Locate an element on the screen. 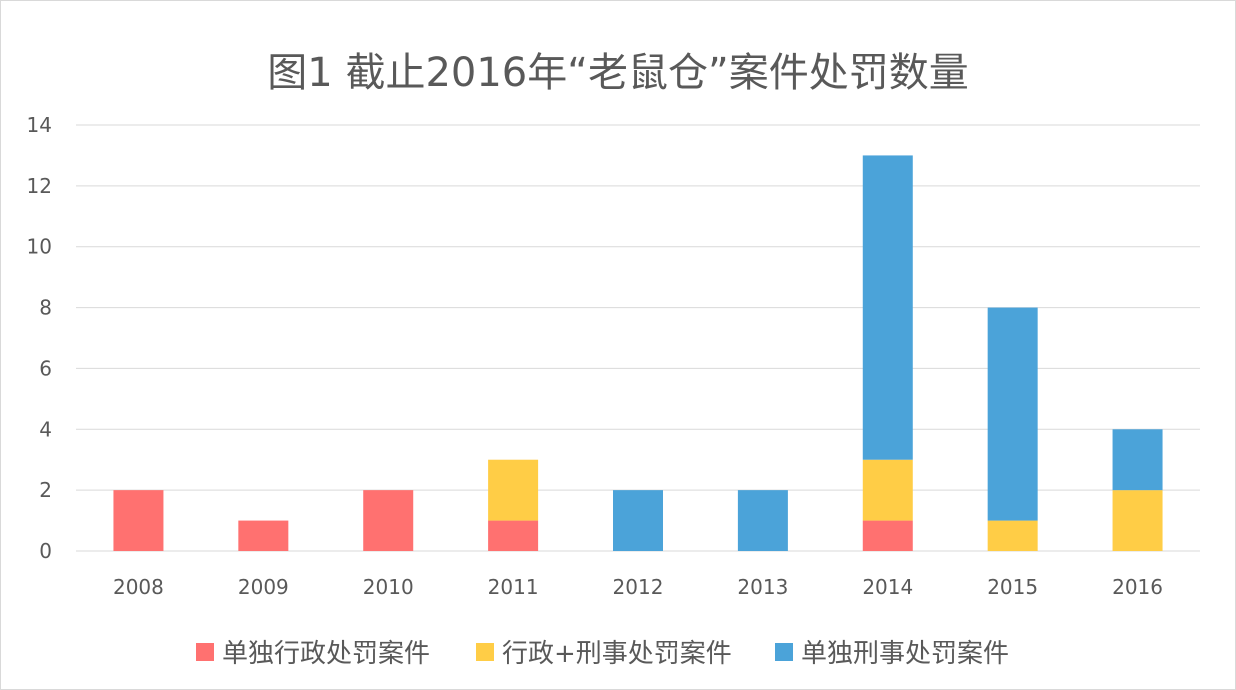 The width and height of the screenshot is (1236, 690). x-tick-label: 2011 is located at coordinates (513, 587).